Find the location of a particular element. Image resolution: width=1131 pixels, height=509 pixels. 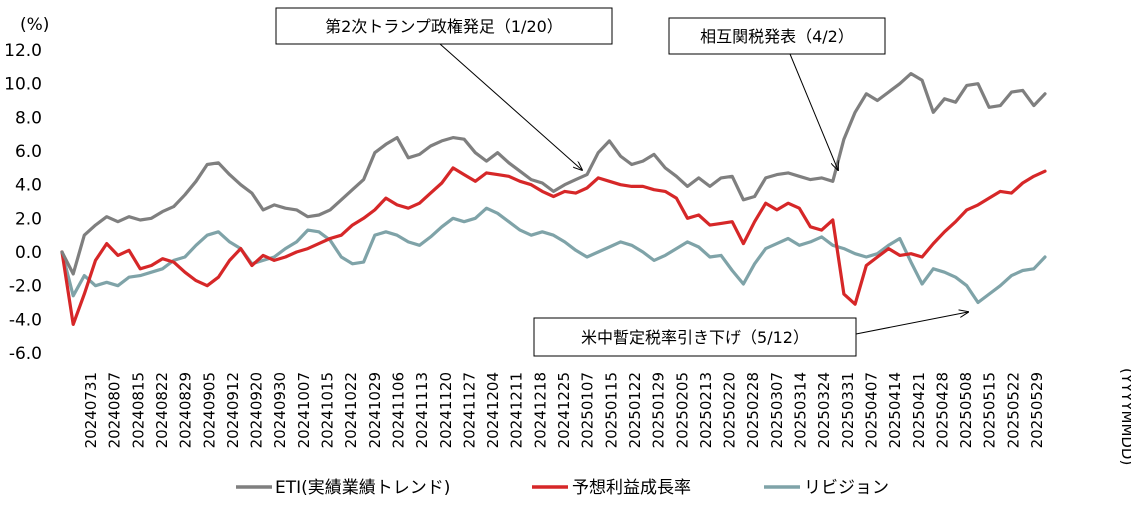

x-tick-label: 20240815 is located at coordinates (138, 410).